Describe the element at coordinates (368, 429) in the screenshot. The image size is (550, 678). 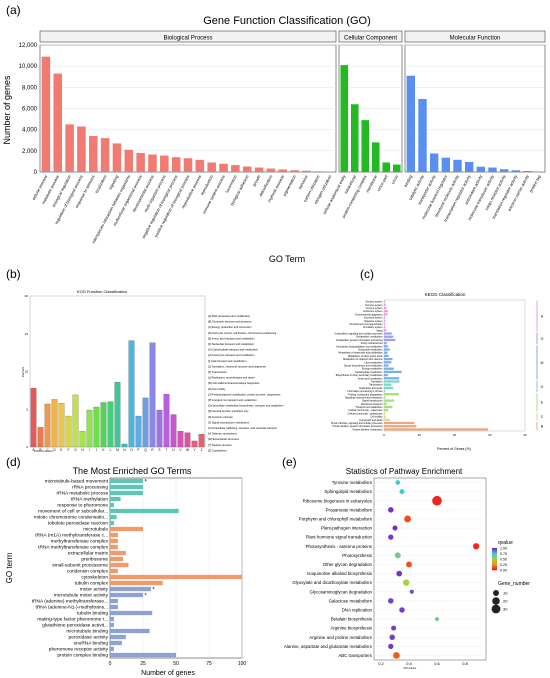
I see `panel-c-ytick-label: Protein families: metabolism` at that location.